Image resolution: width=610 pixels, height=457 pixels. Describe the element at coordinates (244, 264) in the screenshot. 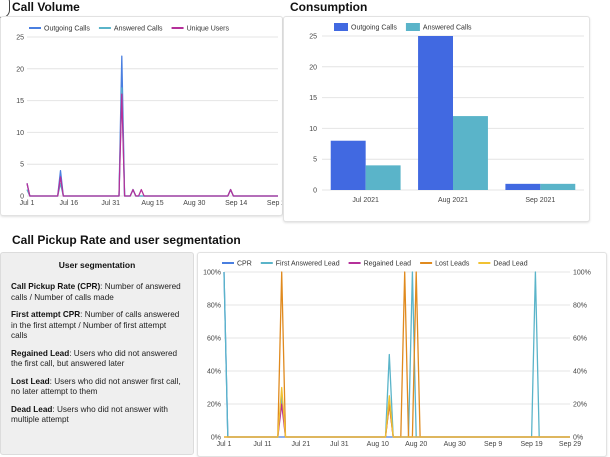

I see `legend-label-cpr: CPR` at that location.